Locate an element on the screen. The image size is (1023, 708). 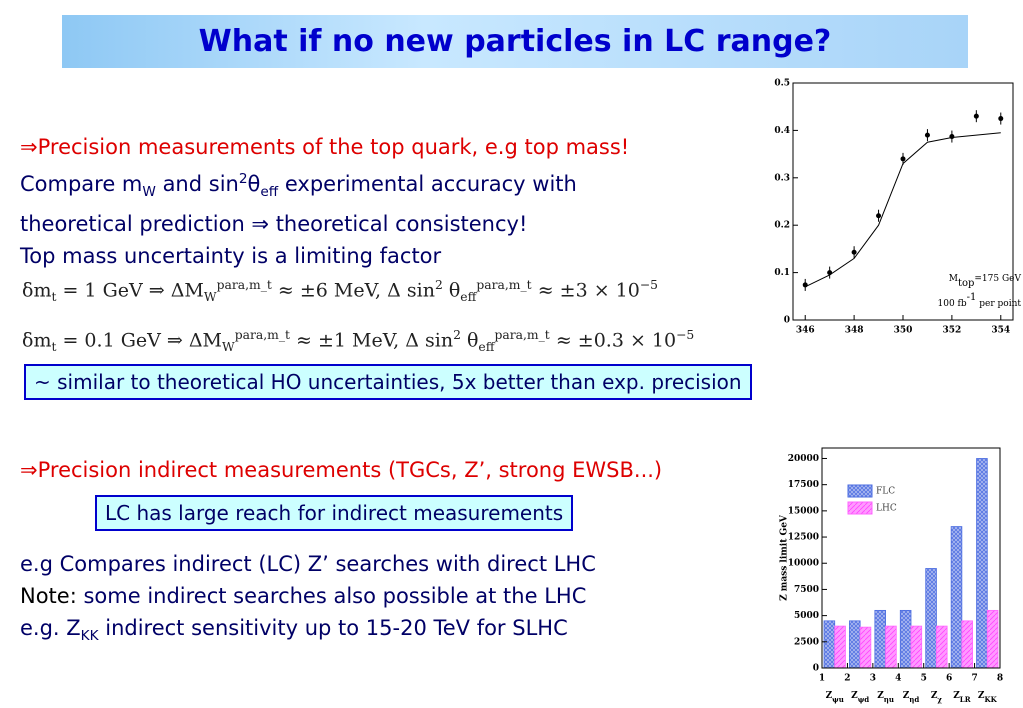
y-tick-label: 2500 is located at coordinates (806, 642).